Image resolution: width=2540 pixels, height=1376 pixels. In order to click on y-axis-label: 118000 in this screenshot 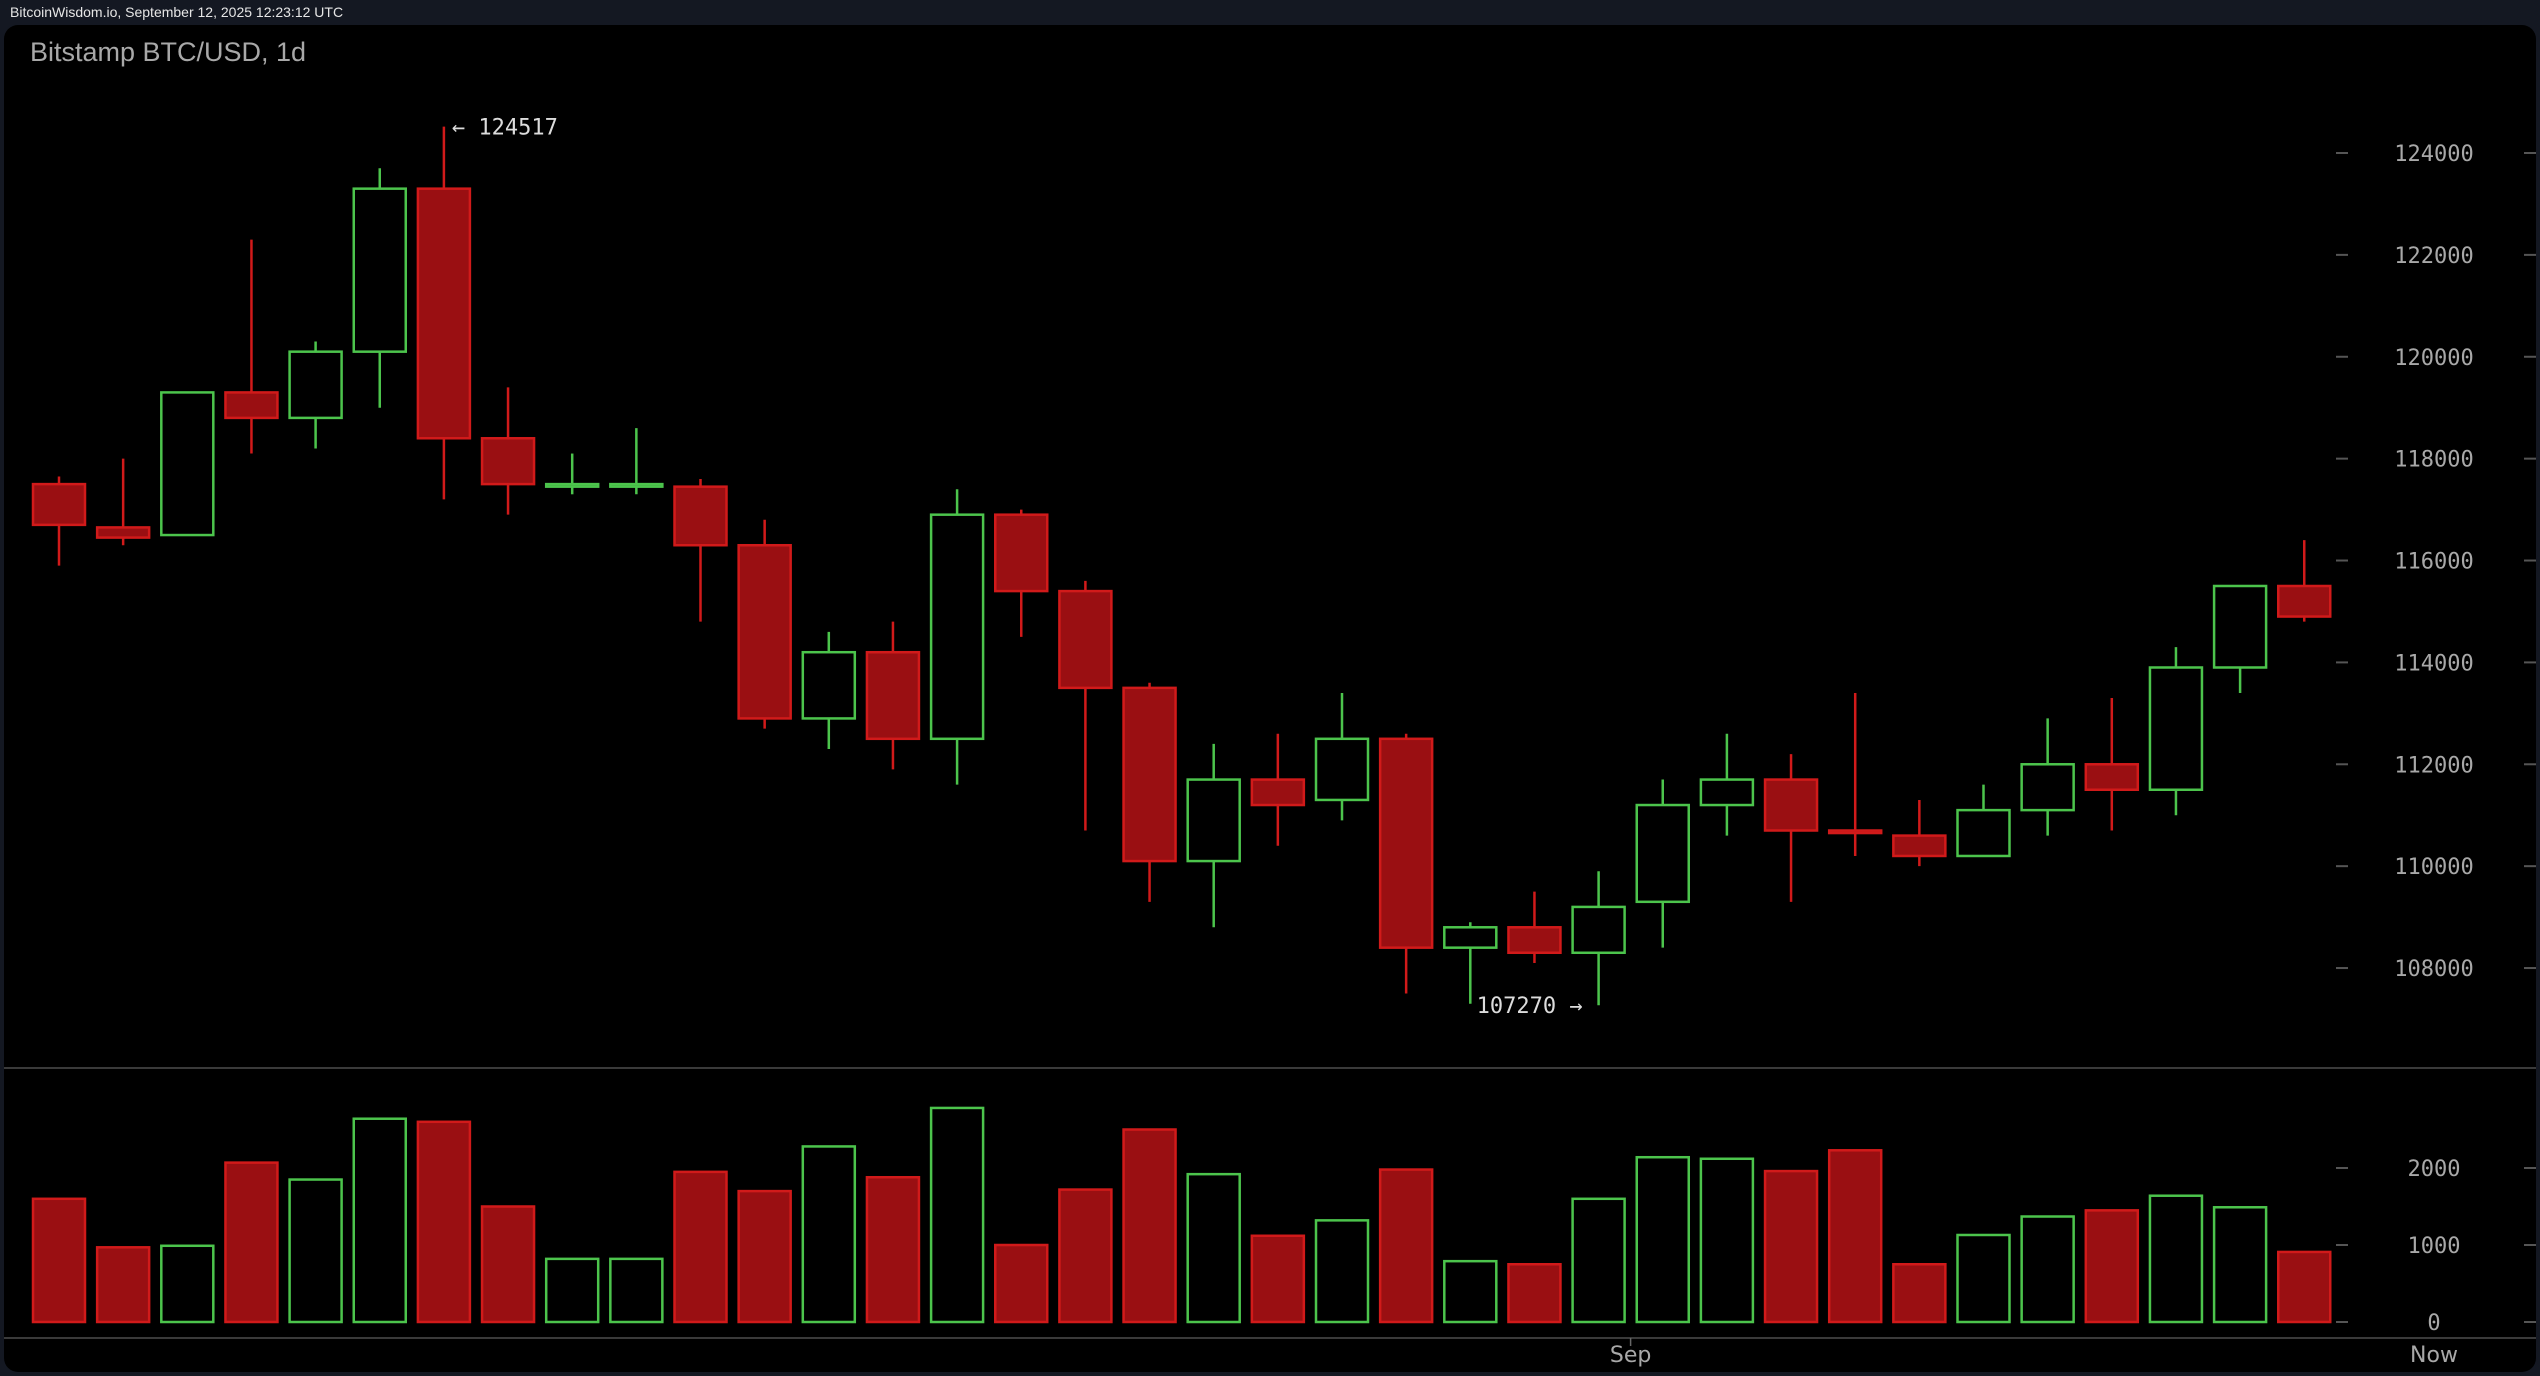, I will do `click(2433, 460)`.